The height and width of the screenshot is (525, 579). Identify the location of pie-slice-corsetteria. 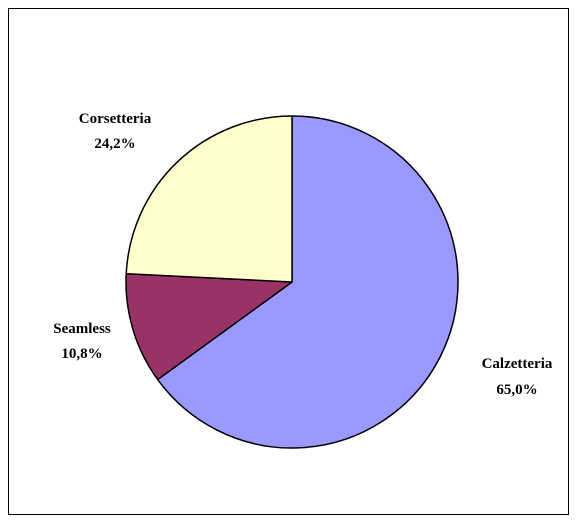
(209, 199).